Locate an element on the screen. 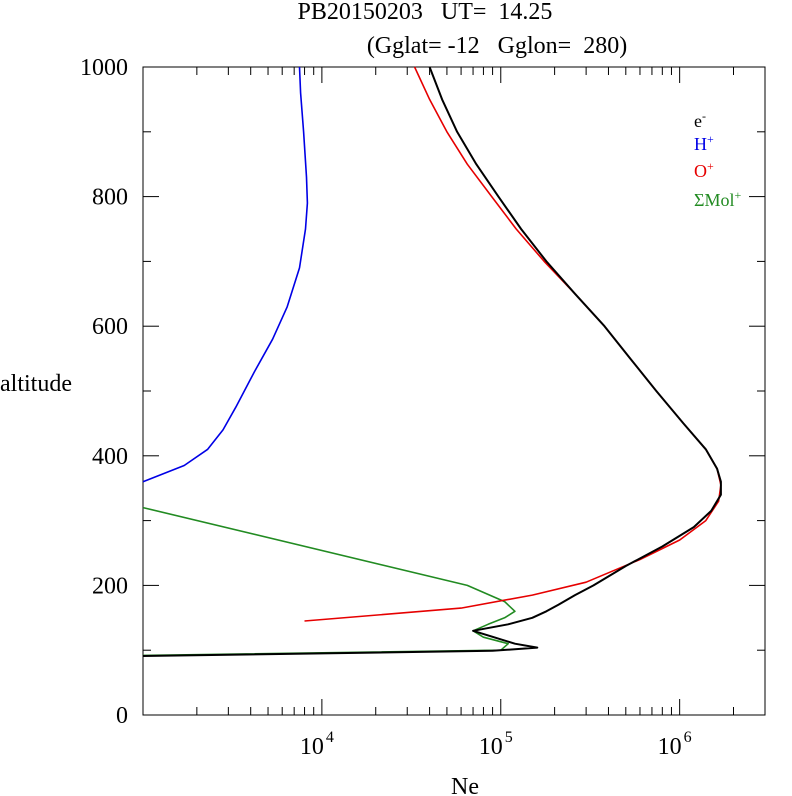 The image size is (792, 796). x-tick-exponent: 4 is located at coordinates (330, 737).